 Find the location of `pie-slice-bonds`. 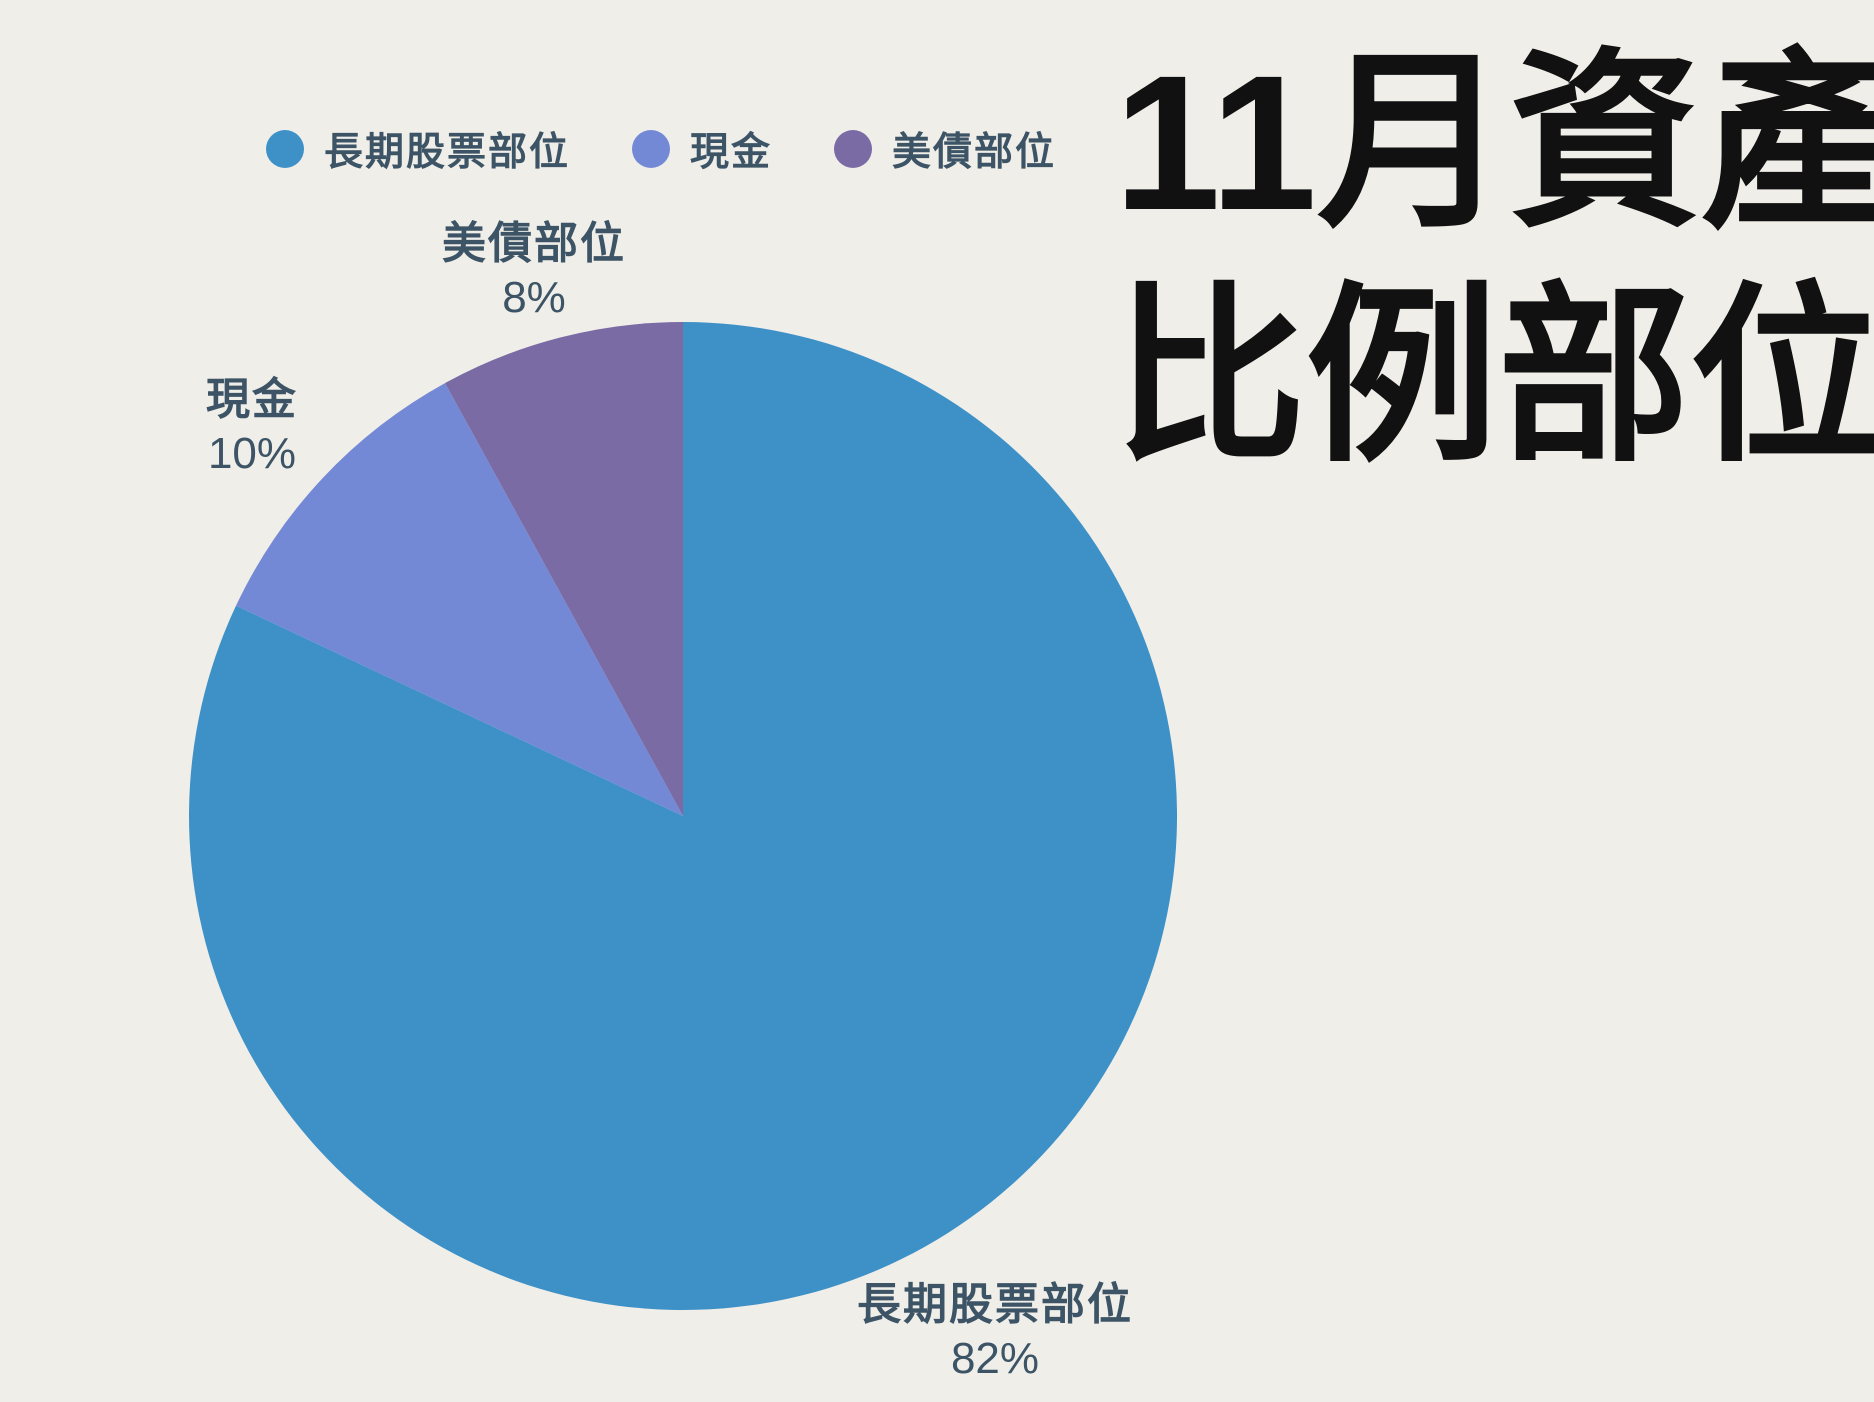

pie-slice-bonds is located at coordinates (564, 569).